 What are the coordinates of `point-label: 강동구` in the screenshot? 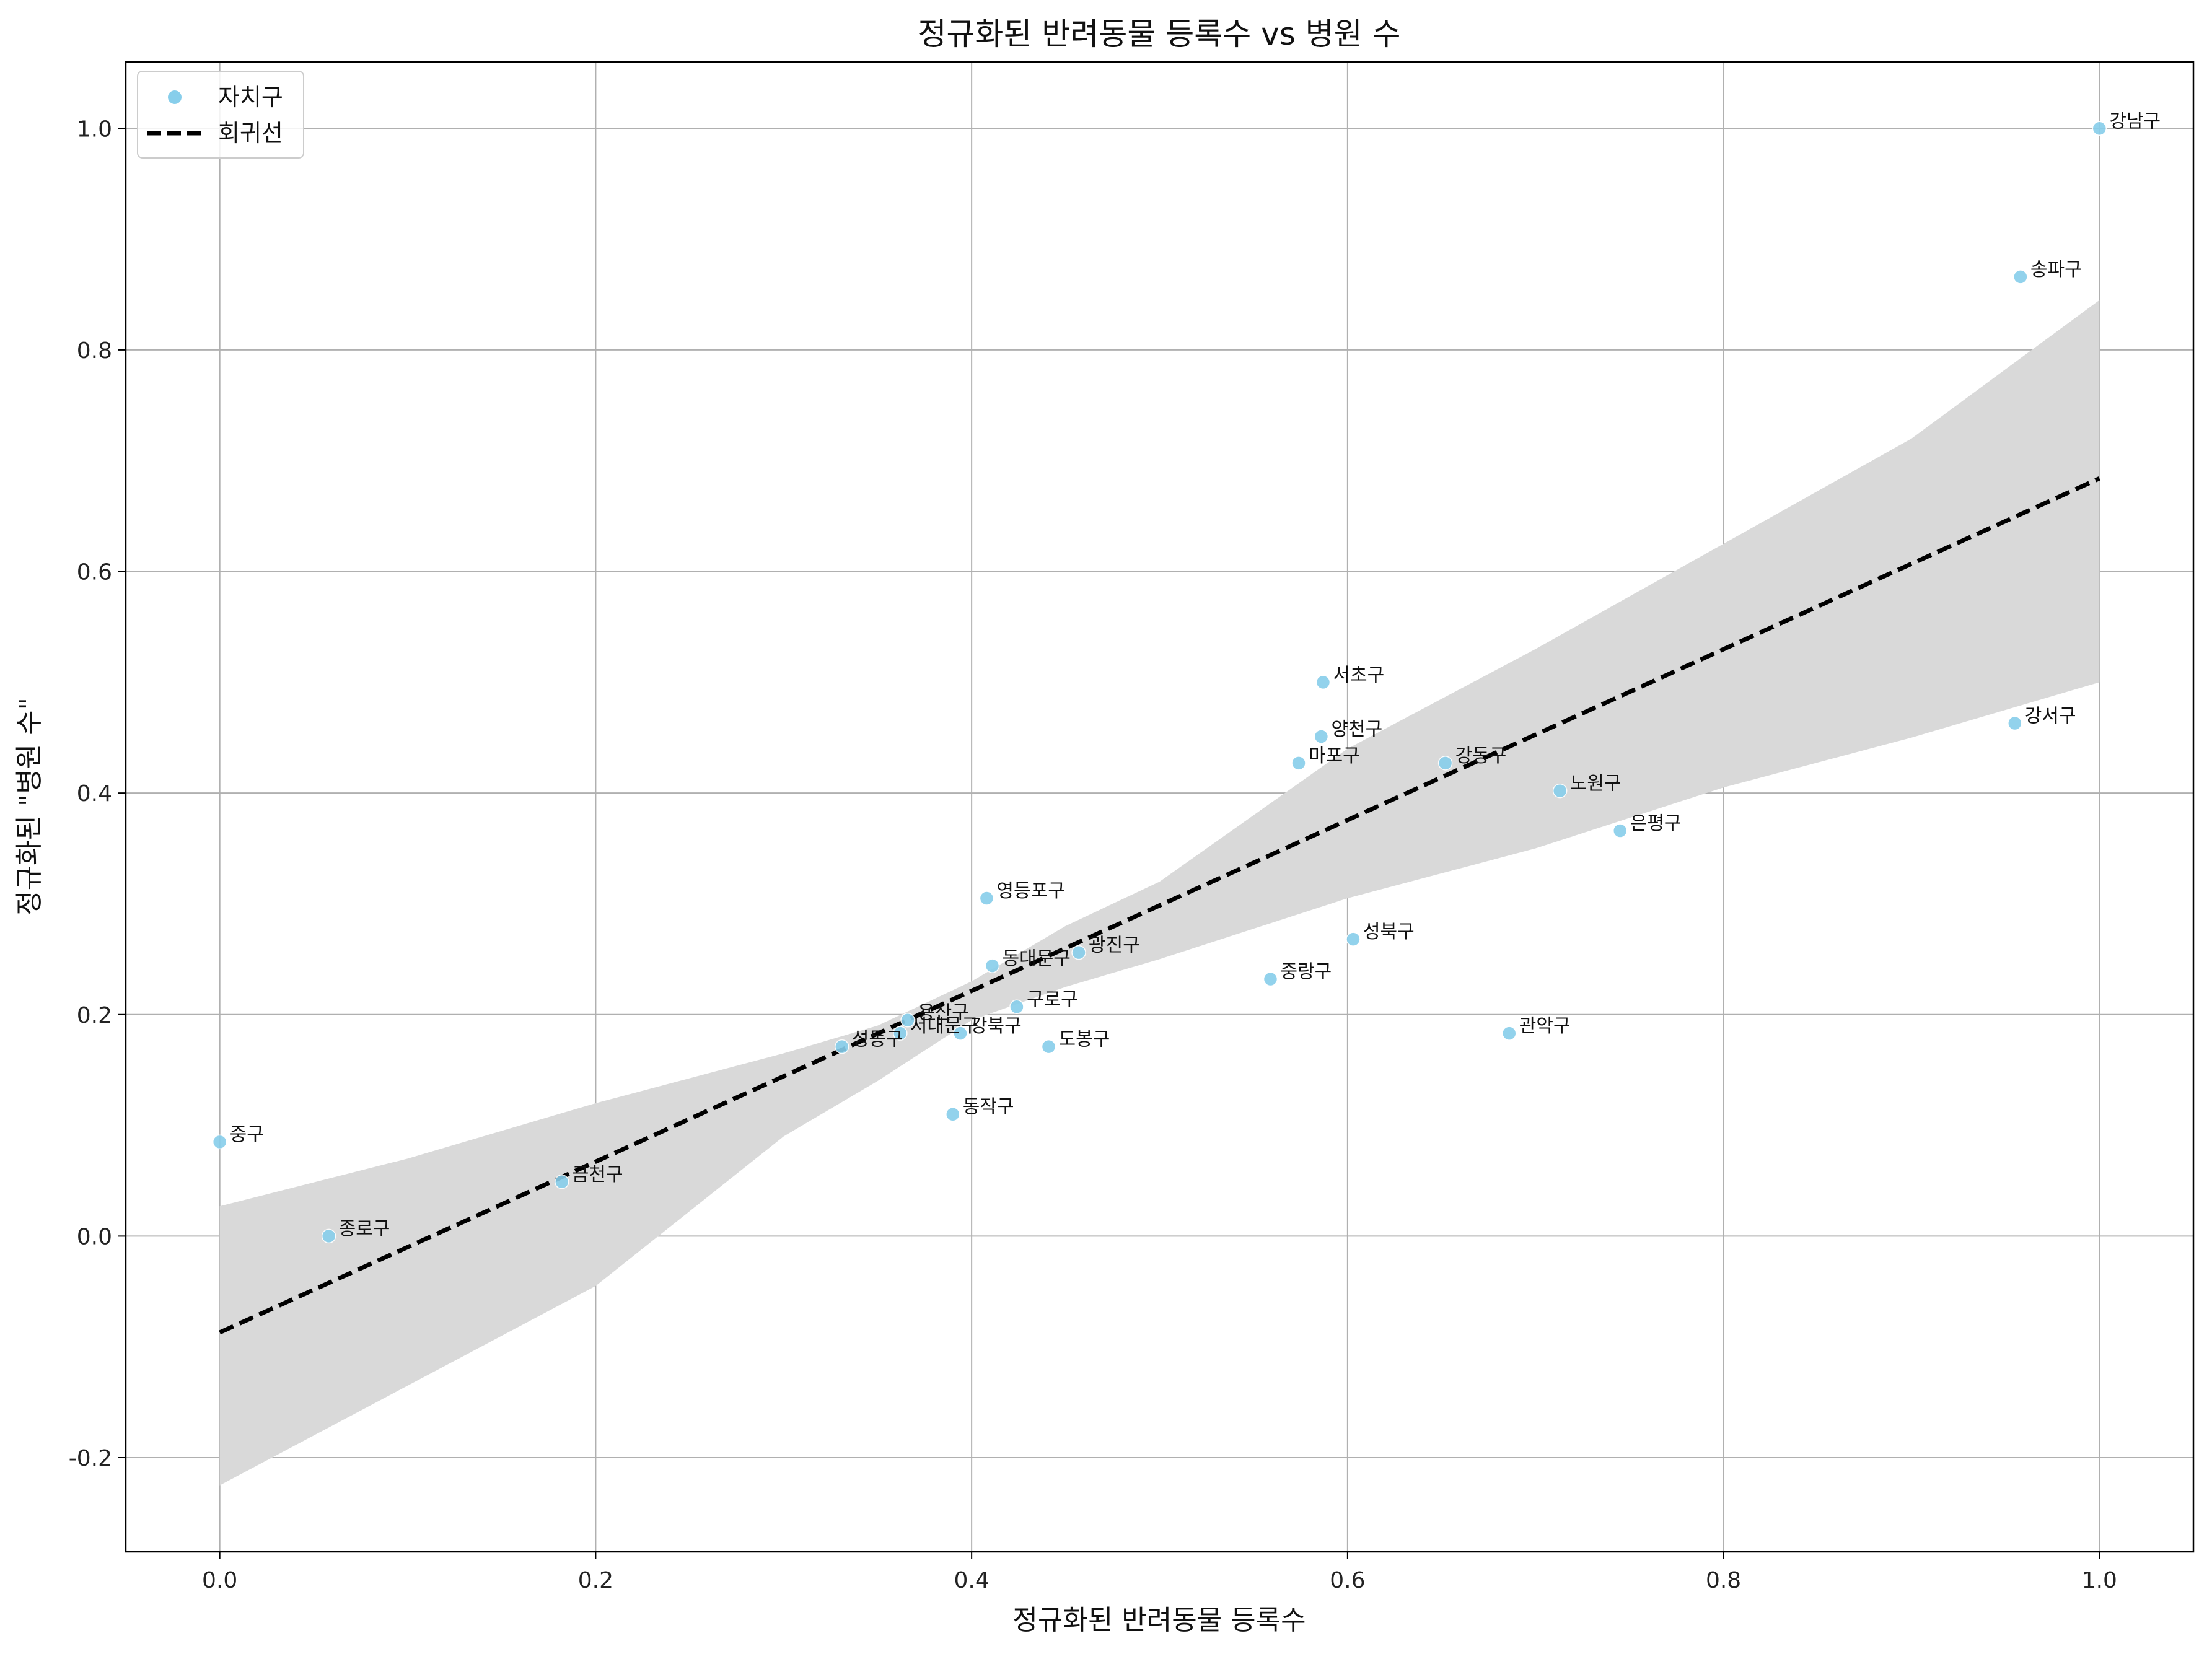 It's located at (1481, 756).